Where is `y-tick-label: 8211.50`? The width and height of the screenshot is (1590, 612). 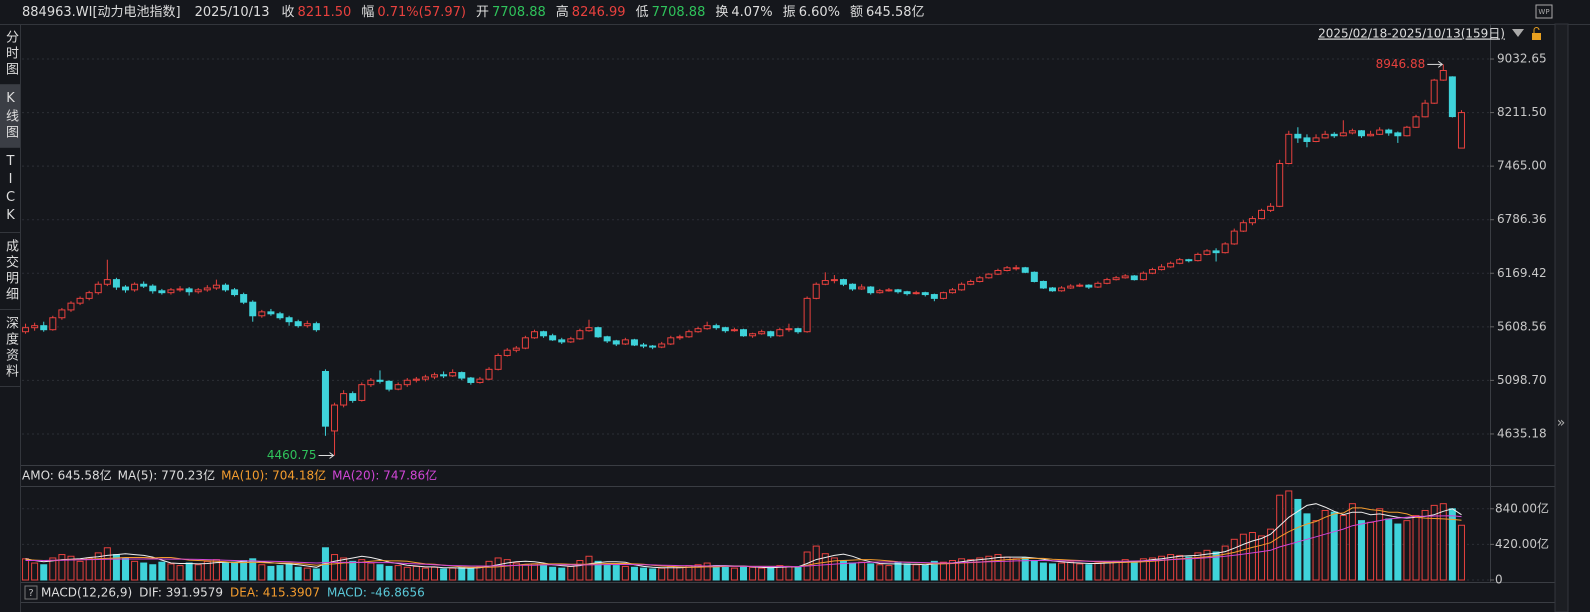 y-tick-label: 8211.50 is located at coordinates (1522, 112).